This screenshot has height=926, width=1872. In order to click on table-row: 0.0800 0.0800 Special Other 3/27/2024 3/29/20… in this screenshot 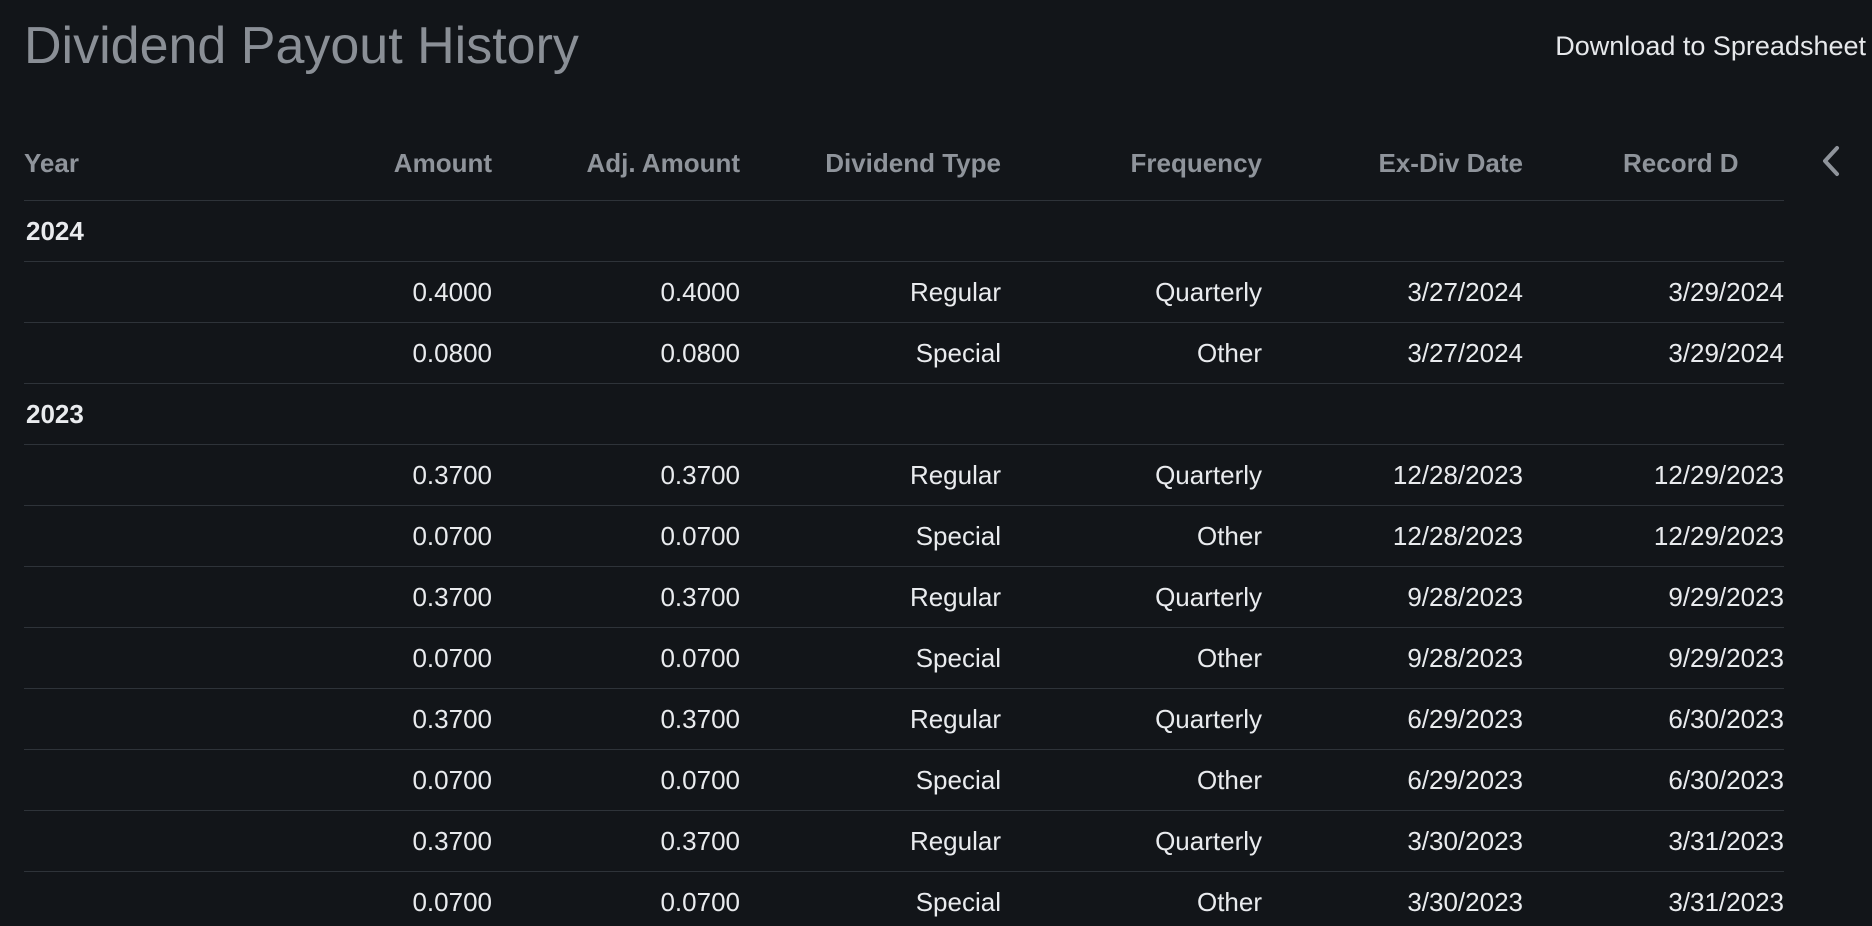, I will do `click(904, 353)`.